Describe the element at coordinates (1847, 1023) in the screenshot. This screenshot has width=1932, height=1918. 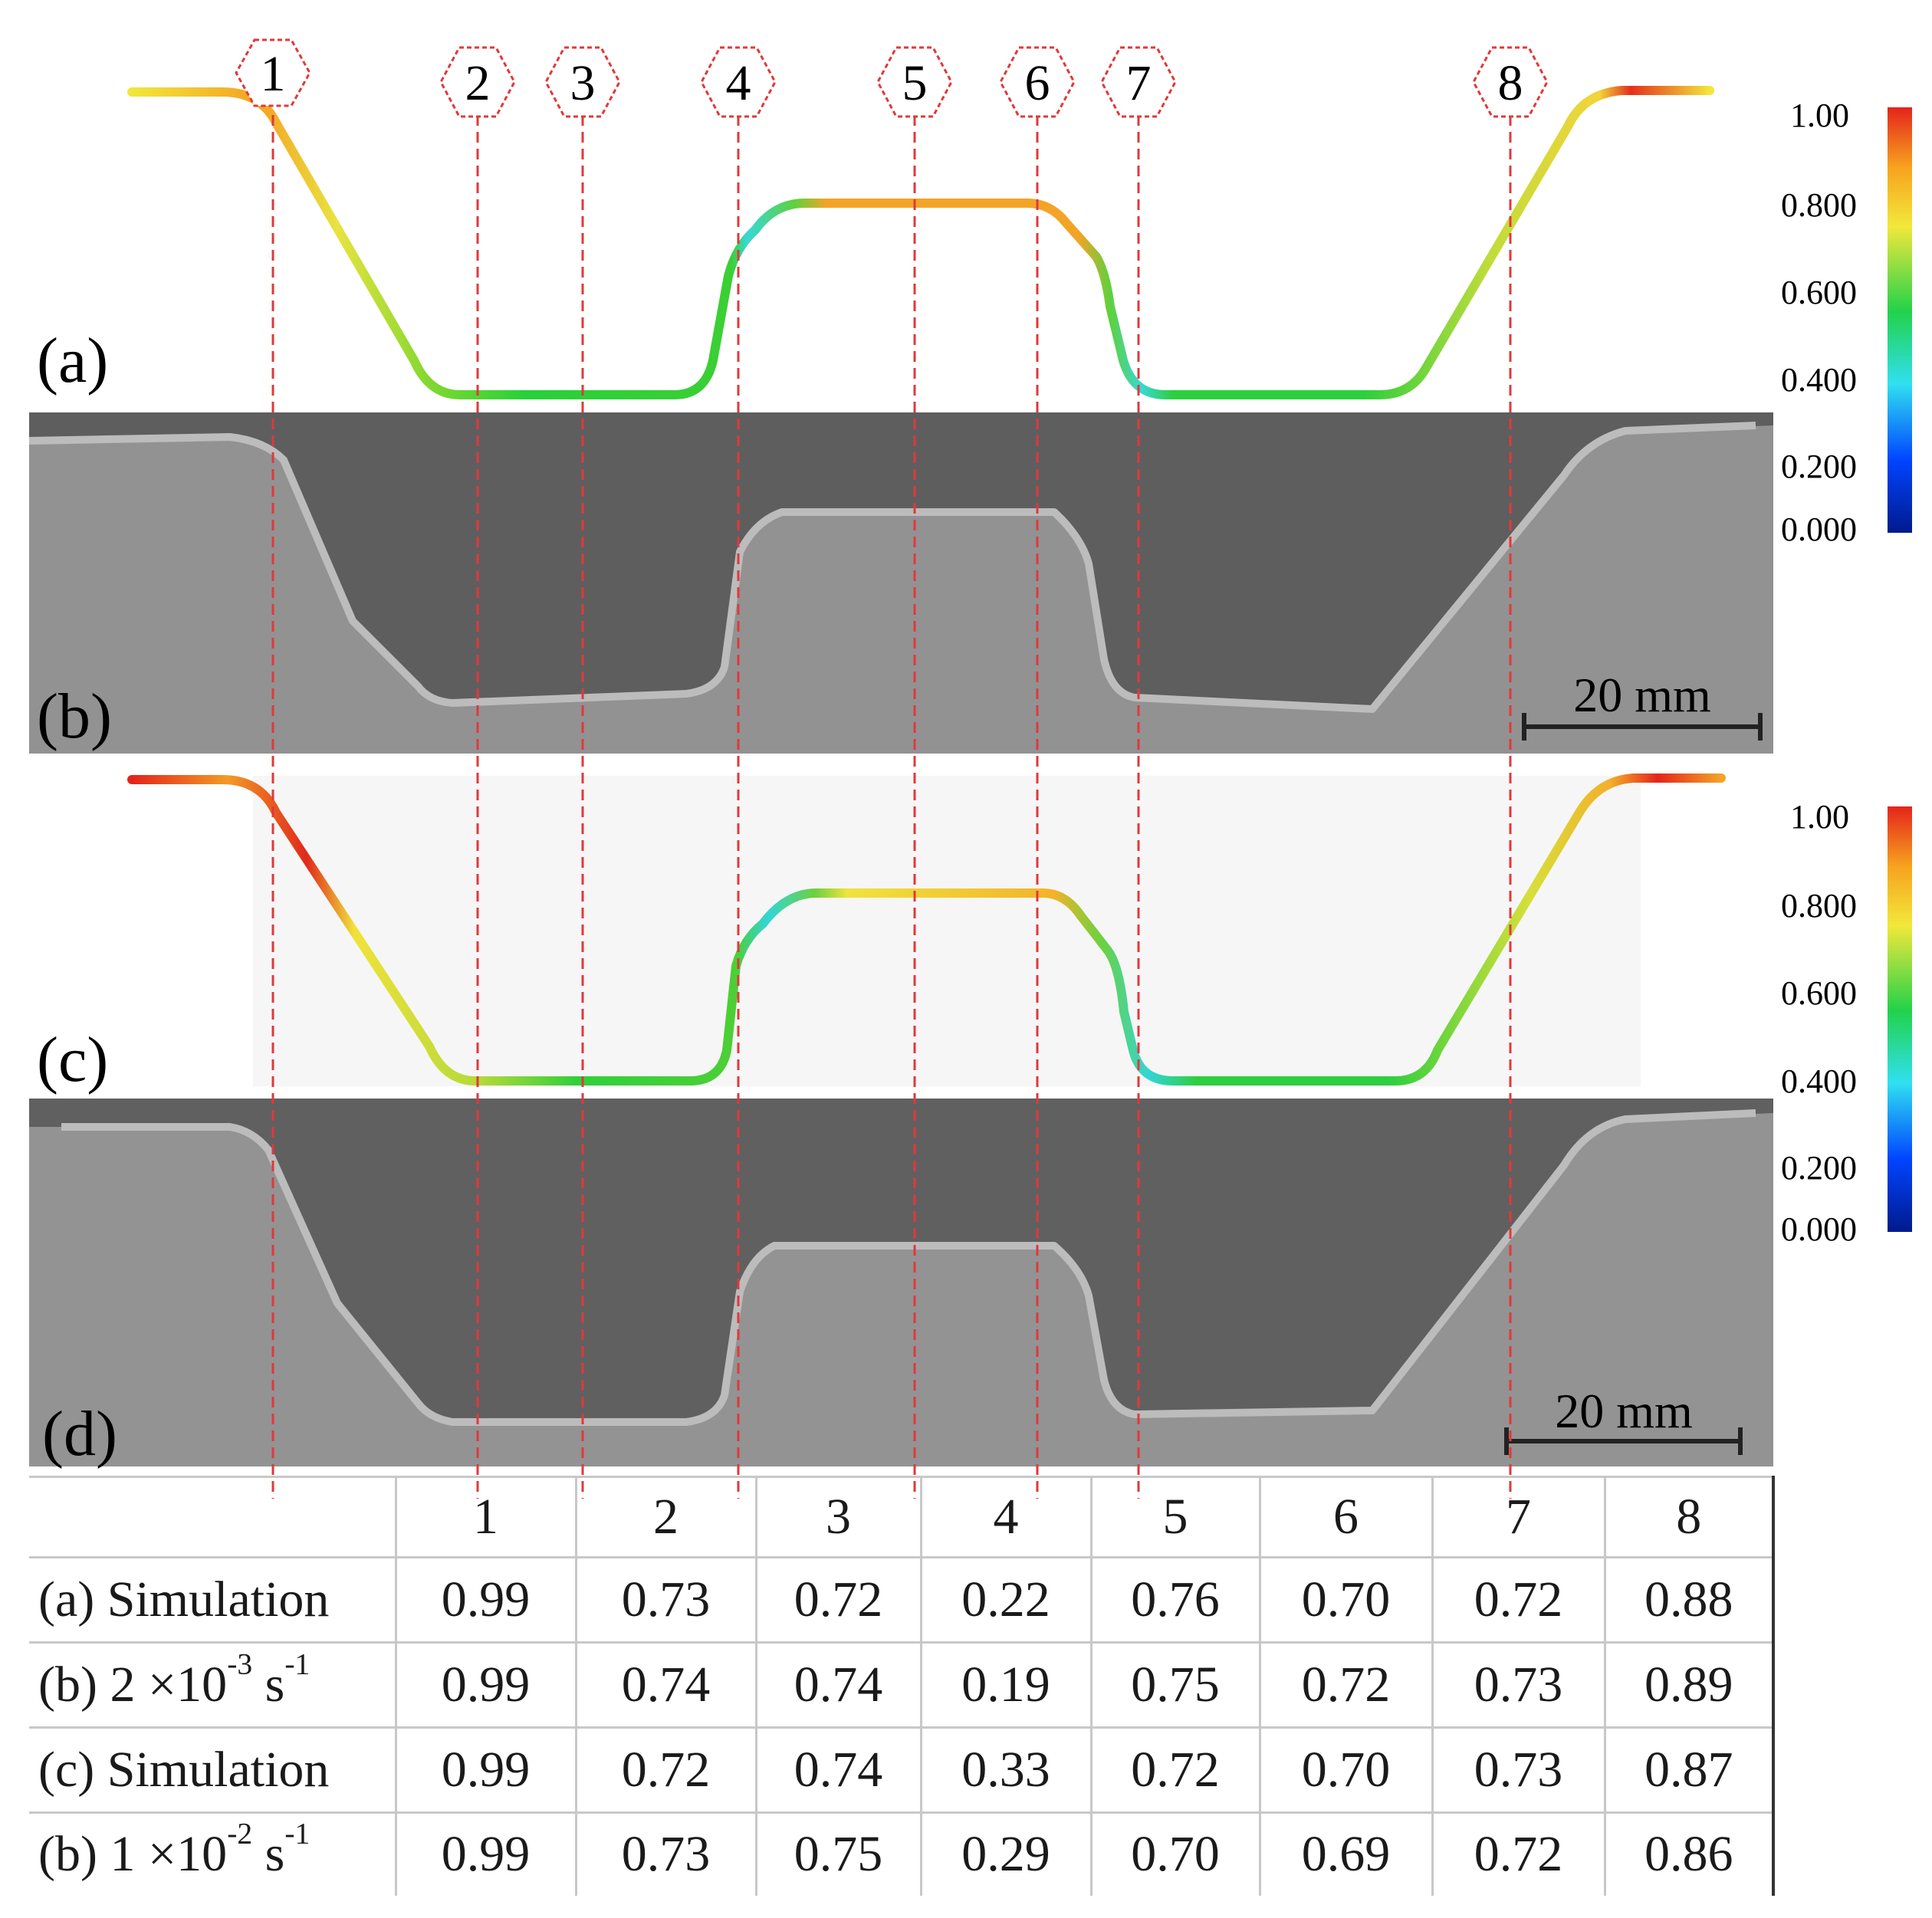
I see `colorbar-bottom: 1.00 0.800 0.600 0.400 0.200 0.000` at that location.